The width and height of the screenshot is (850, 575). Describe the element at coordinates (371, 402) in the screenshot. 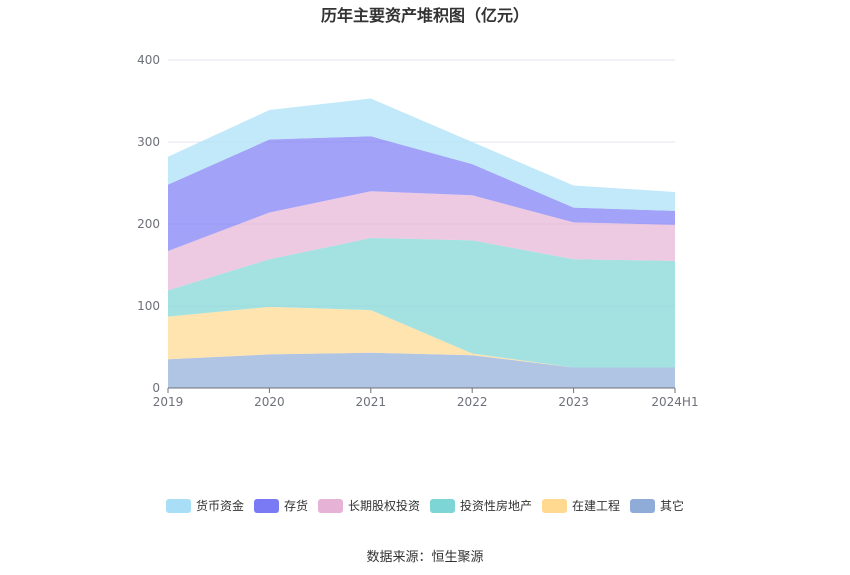

I see `x-tick-label: 2021` at that location.